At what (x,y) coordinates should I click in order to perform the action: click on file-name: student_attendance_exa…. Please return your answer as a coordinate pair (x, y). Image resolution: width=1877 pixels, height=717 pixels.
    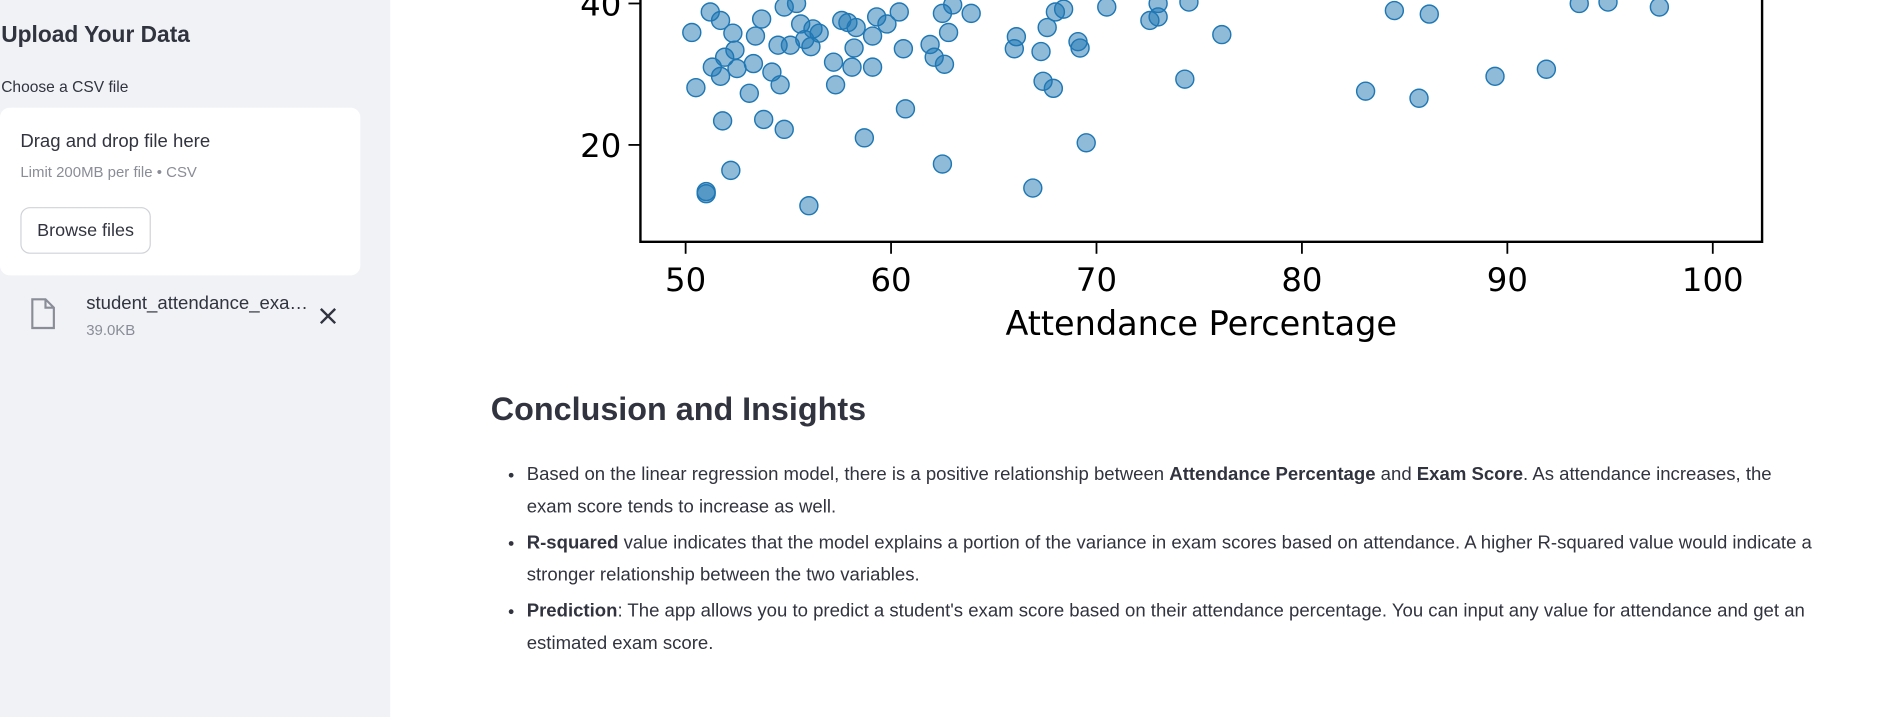
    Looking at the image, I should click on (197, 303).